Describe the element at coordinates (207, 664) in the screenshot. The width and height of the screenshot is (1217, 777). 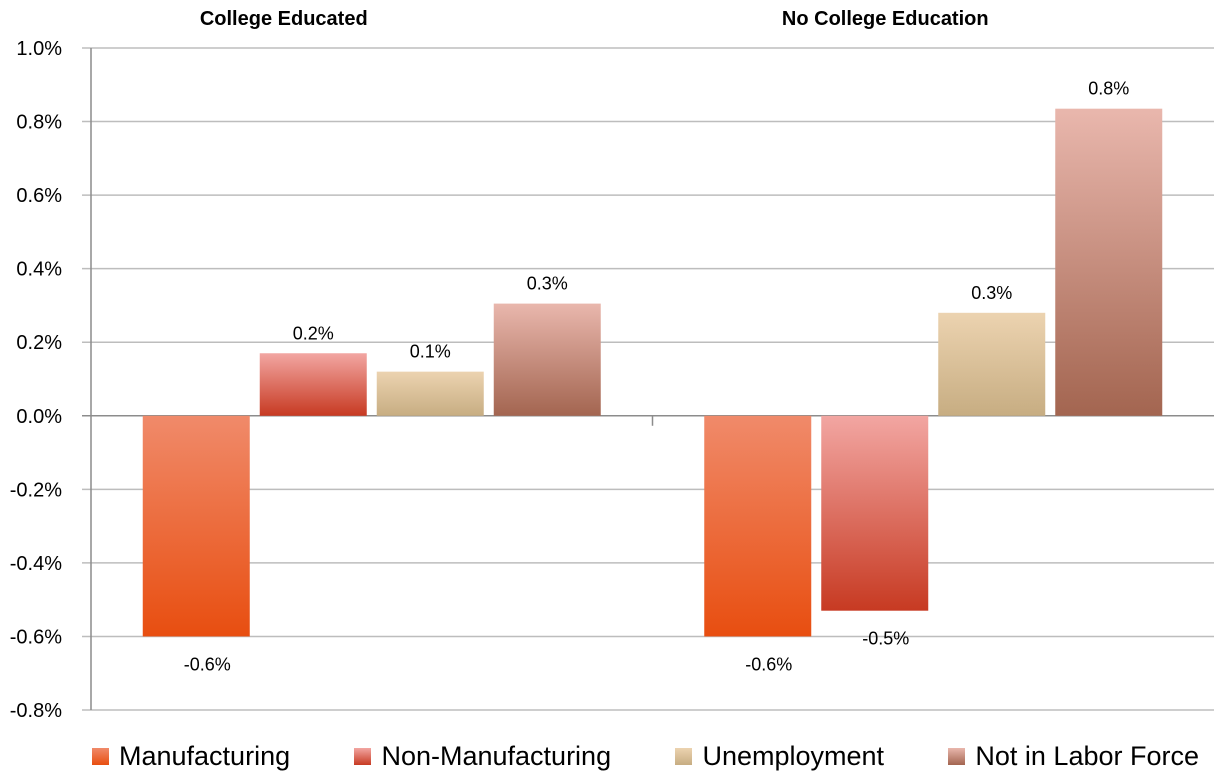
I see `data-label-manufacturing-college-educated: -0.6%` at that location.